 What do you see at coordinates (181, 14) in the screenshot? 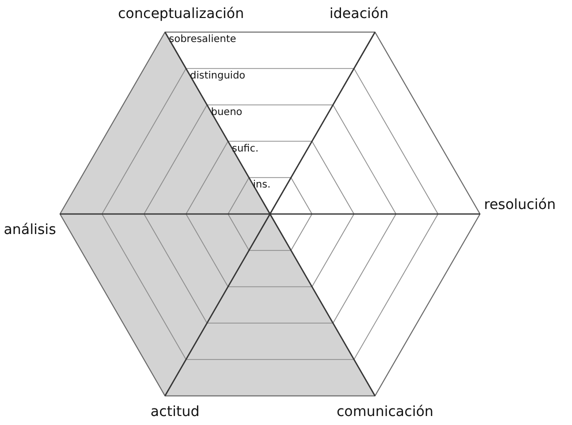
I see `spoke-label: conceptualización` at bounding box center [181, 14].